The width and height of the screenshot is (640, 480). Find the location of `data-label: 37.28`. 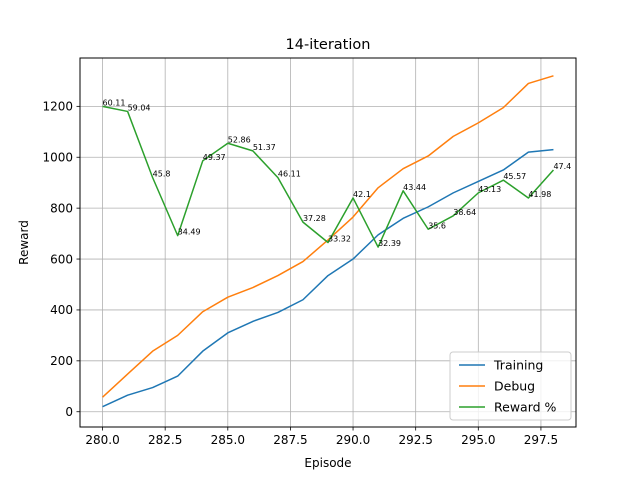

data-label: 37.28 is located at coordinates (314, 218).